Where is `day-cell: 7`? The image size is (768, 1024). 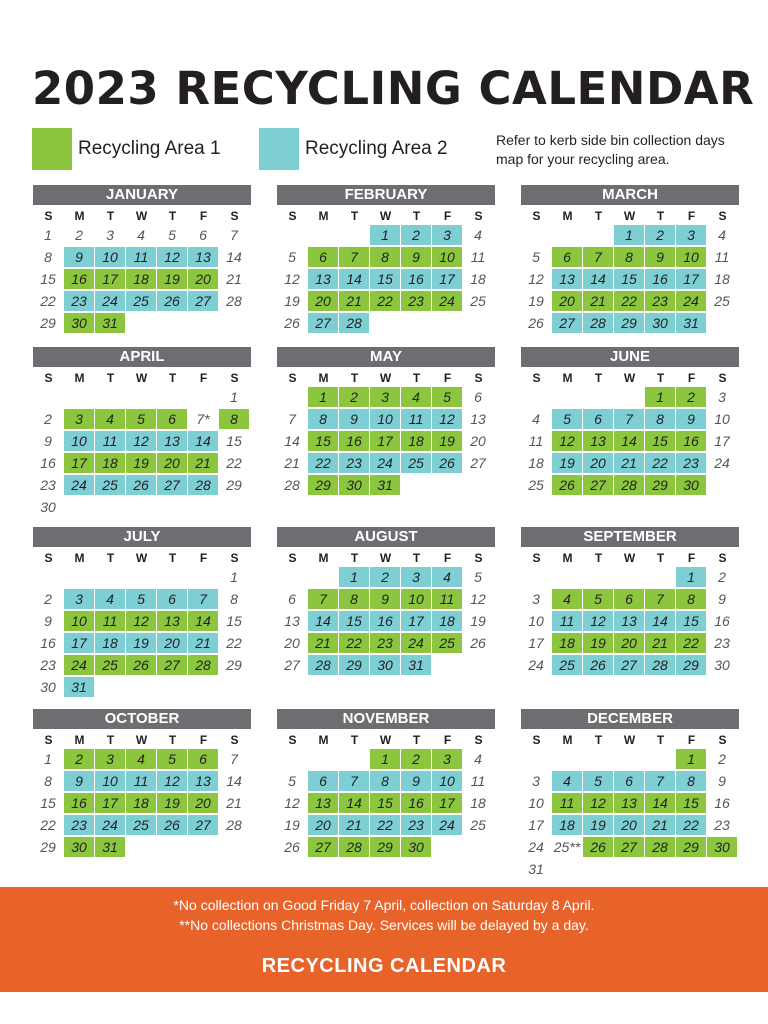
day-cell: 7 is located at coordinates (292, 419).